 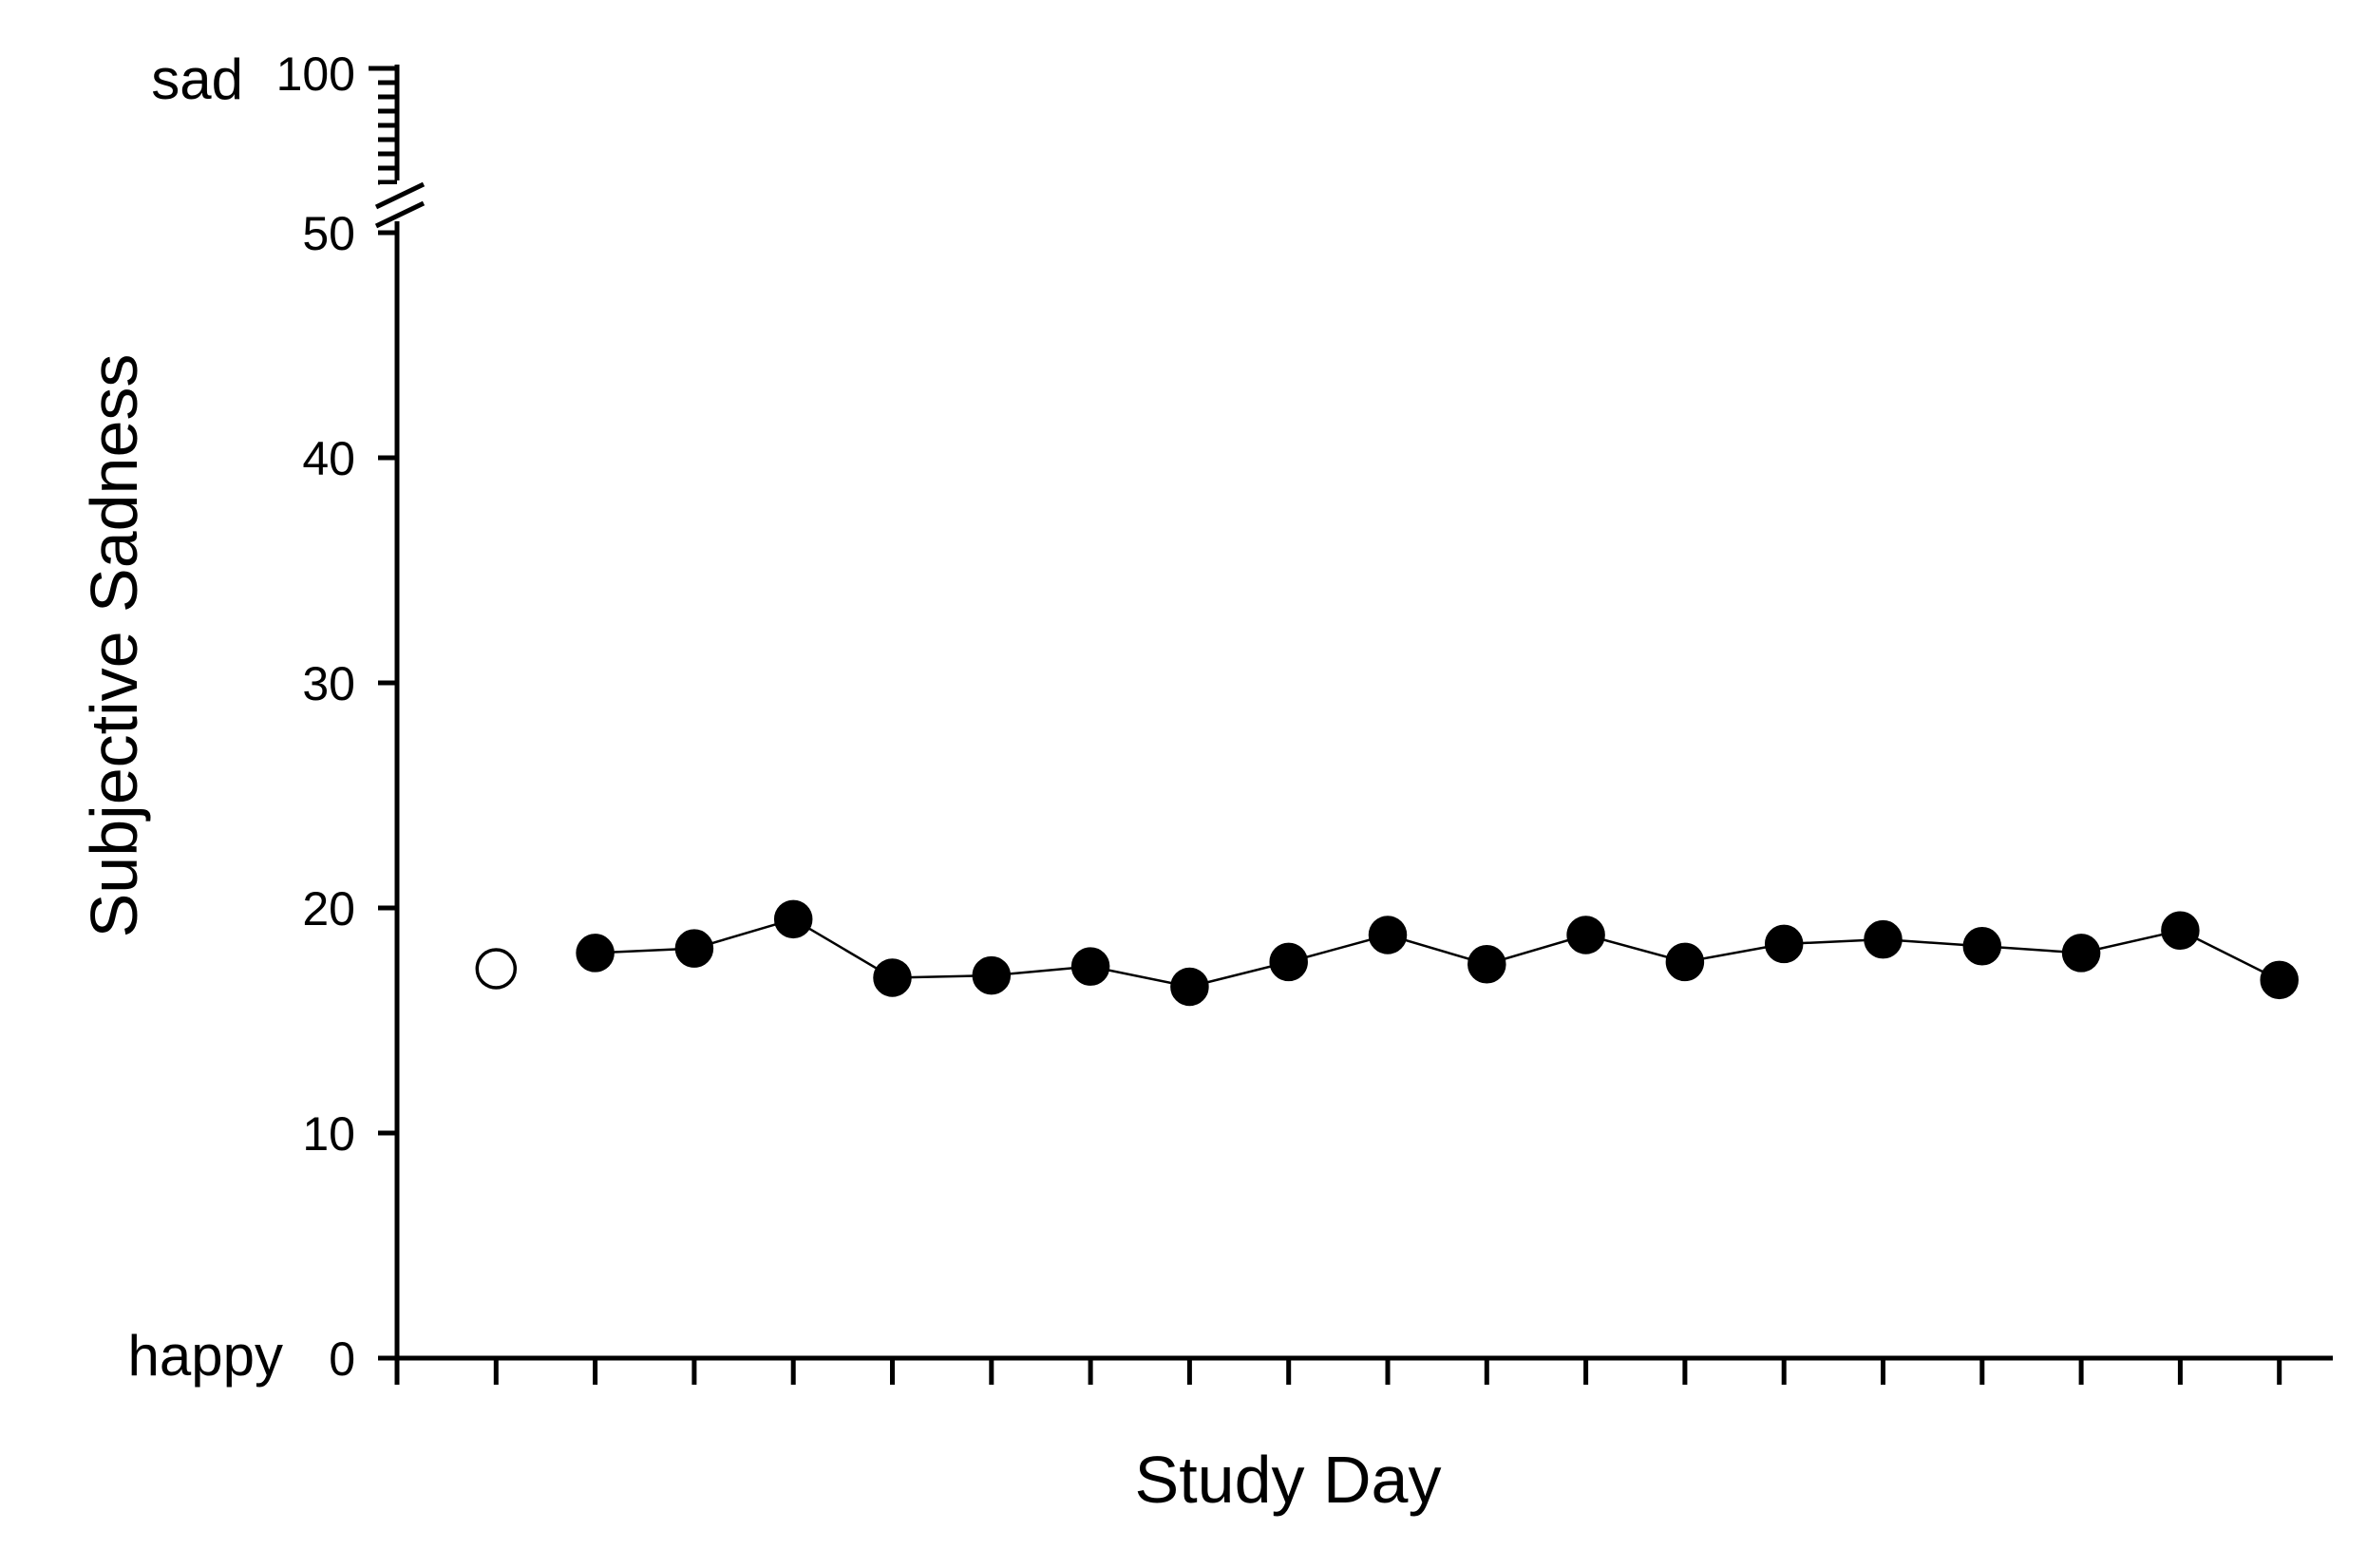 What do you see at coordinates (315, 74) in the screenshot?
I see `upper-tick-label: 100` at bounding box center [315, 74].